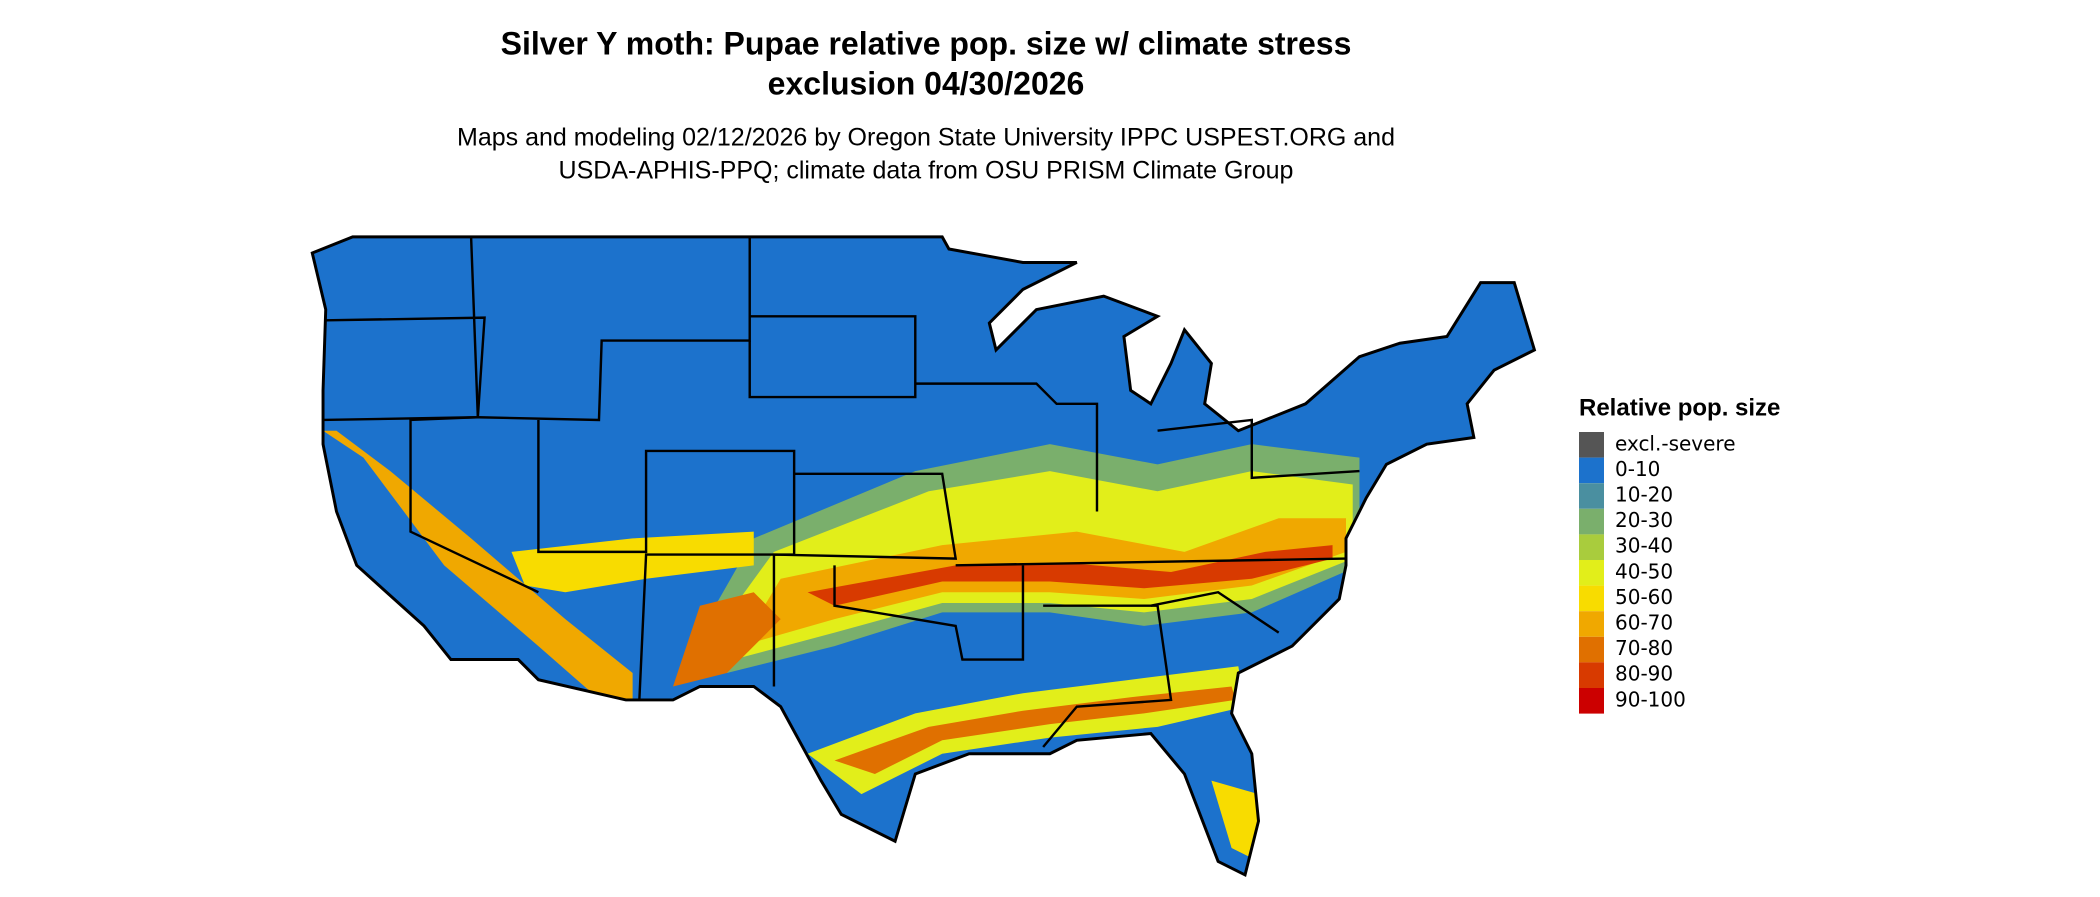  What do you see at coordinates (1637, 469) in the screenshot?
I see `legend-label: 0-10` at bounding box center [1637, 469].